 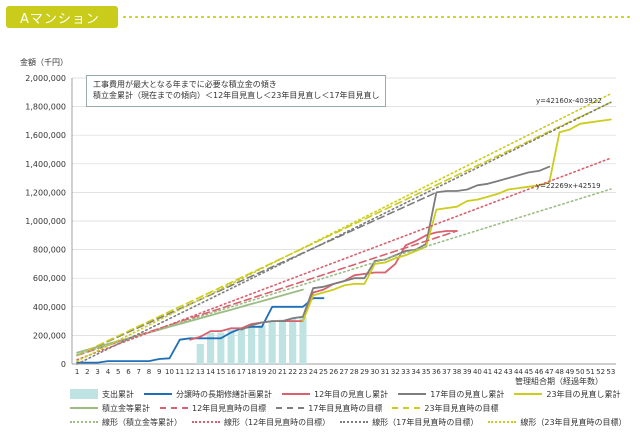 What do you see at coordinates (128, 372) in the screenshot?
I see `x-tick-label: 6` at bounding box center [128, 372].